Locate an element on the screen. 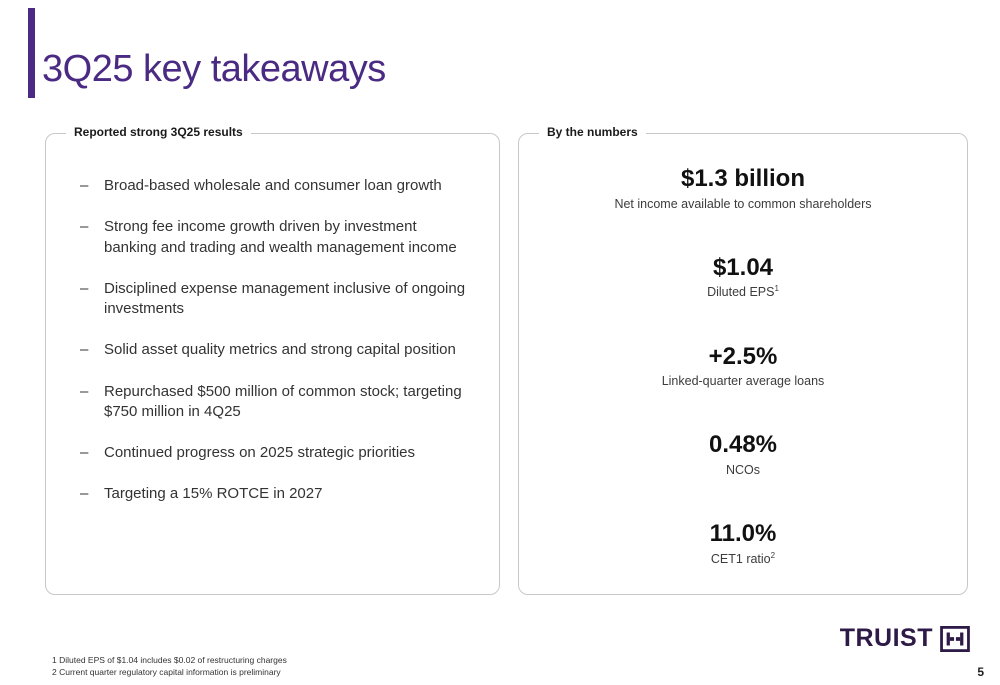  stat-average-loans: +2.5% Linked-quarter average loans is located at coordinates (743, 366).